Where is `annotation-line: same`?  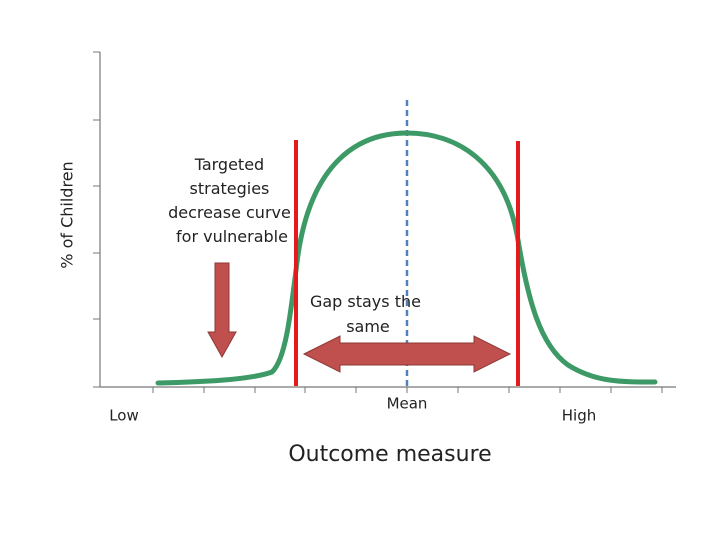
annotation-line: same is located at coordinates (368, 326).